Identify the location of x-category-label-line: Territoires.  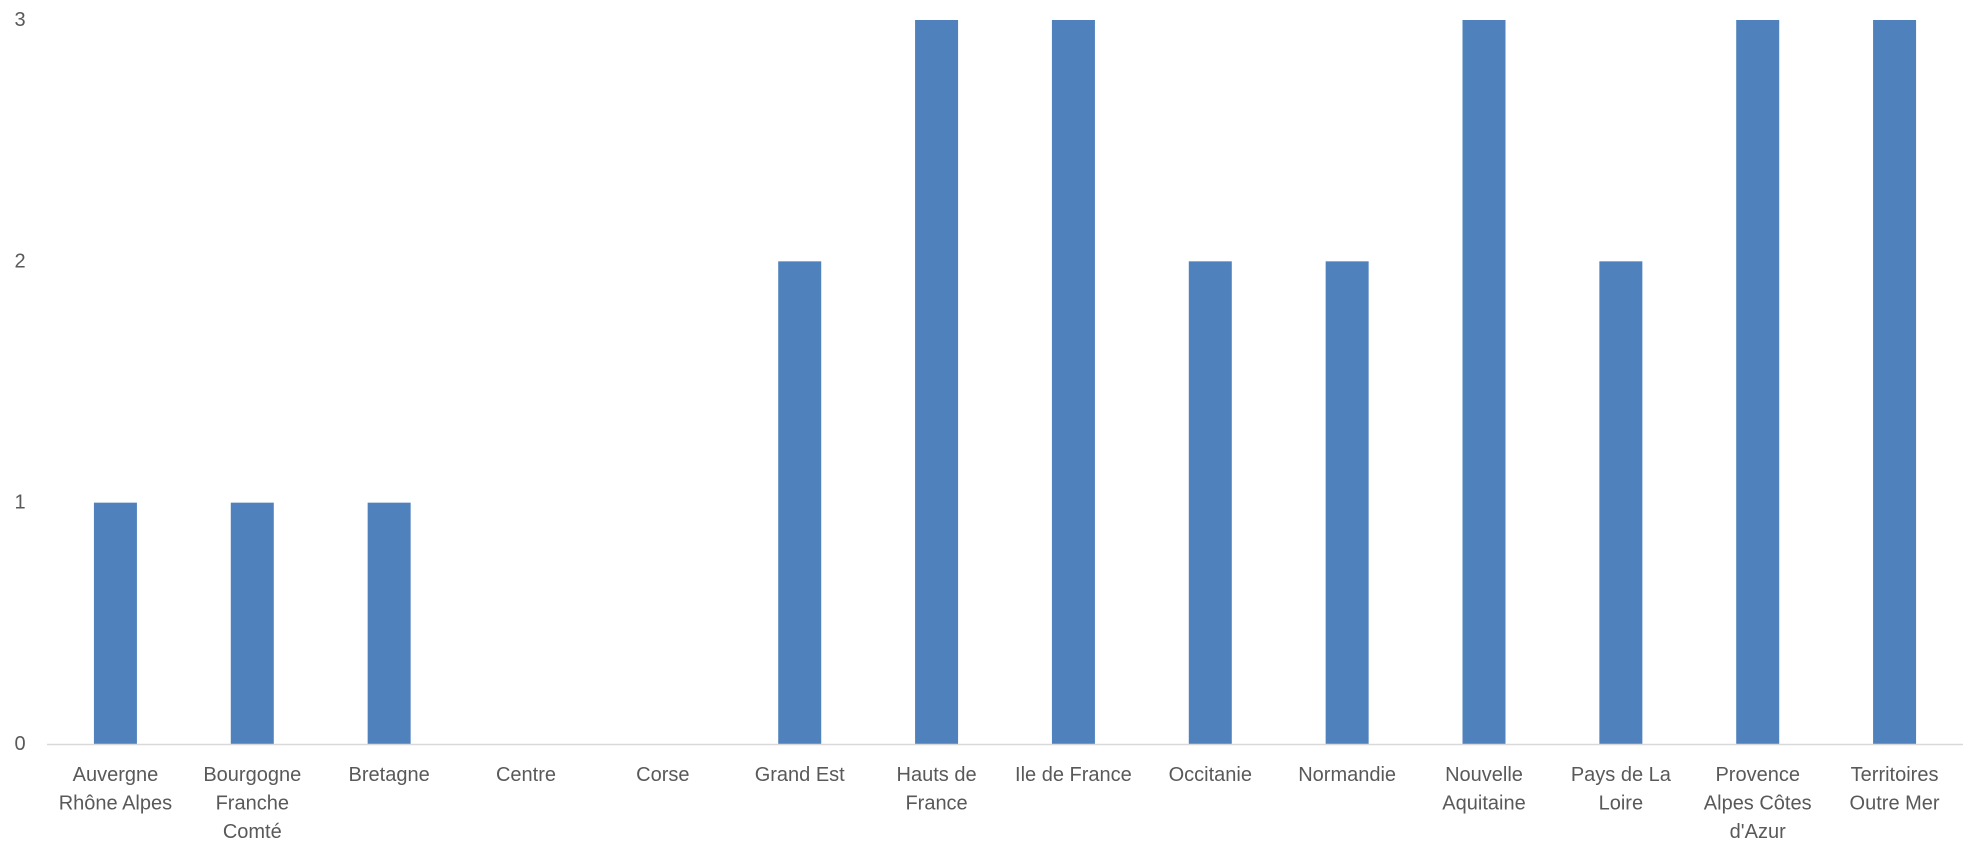
(1895, 775).